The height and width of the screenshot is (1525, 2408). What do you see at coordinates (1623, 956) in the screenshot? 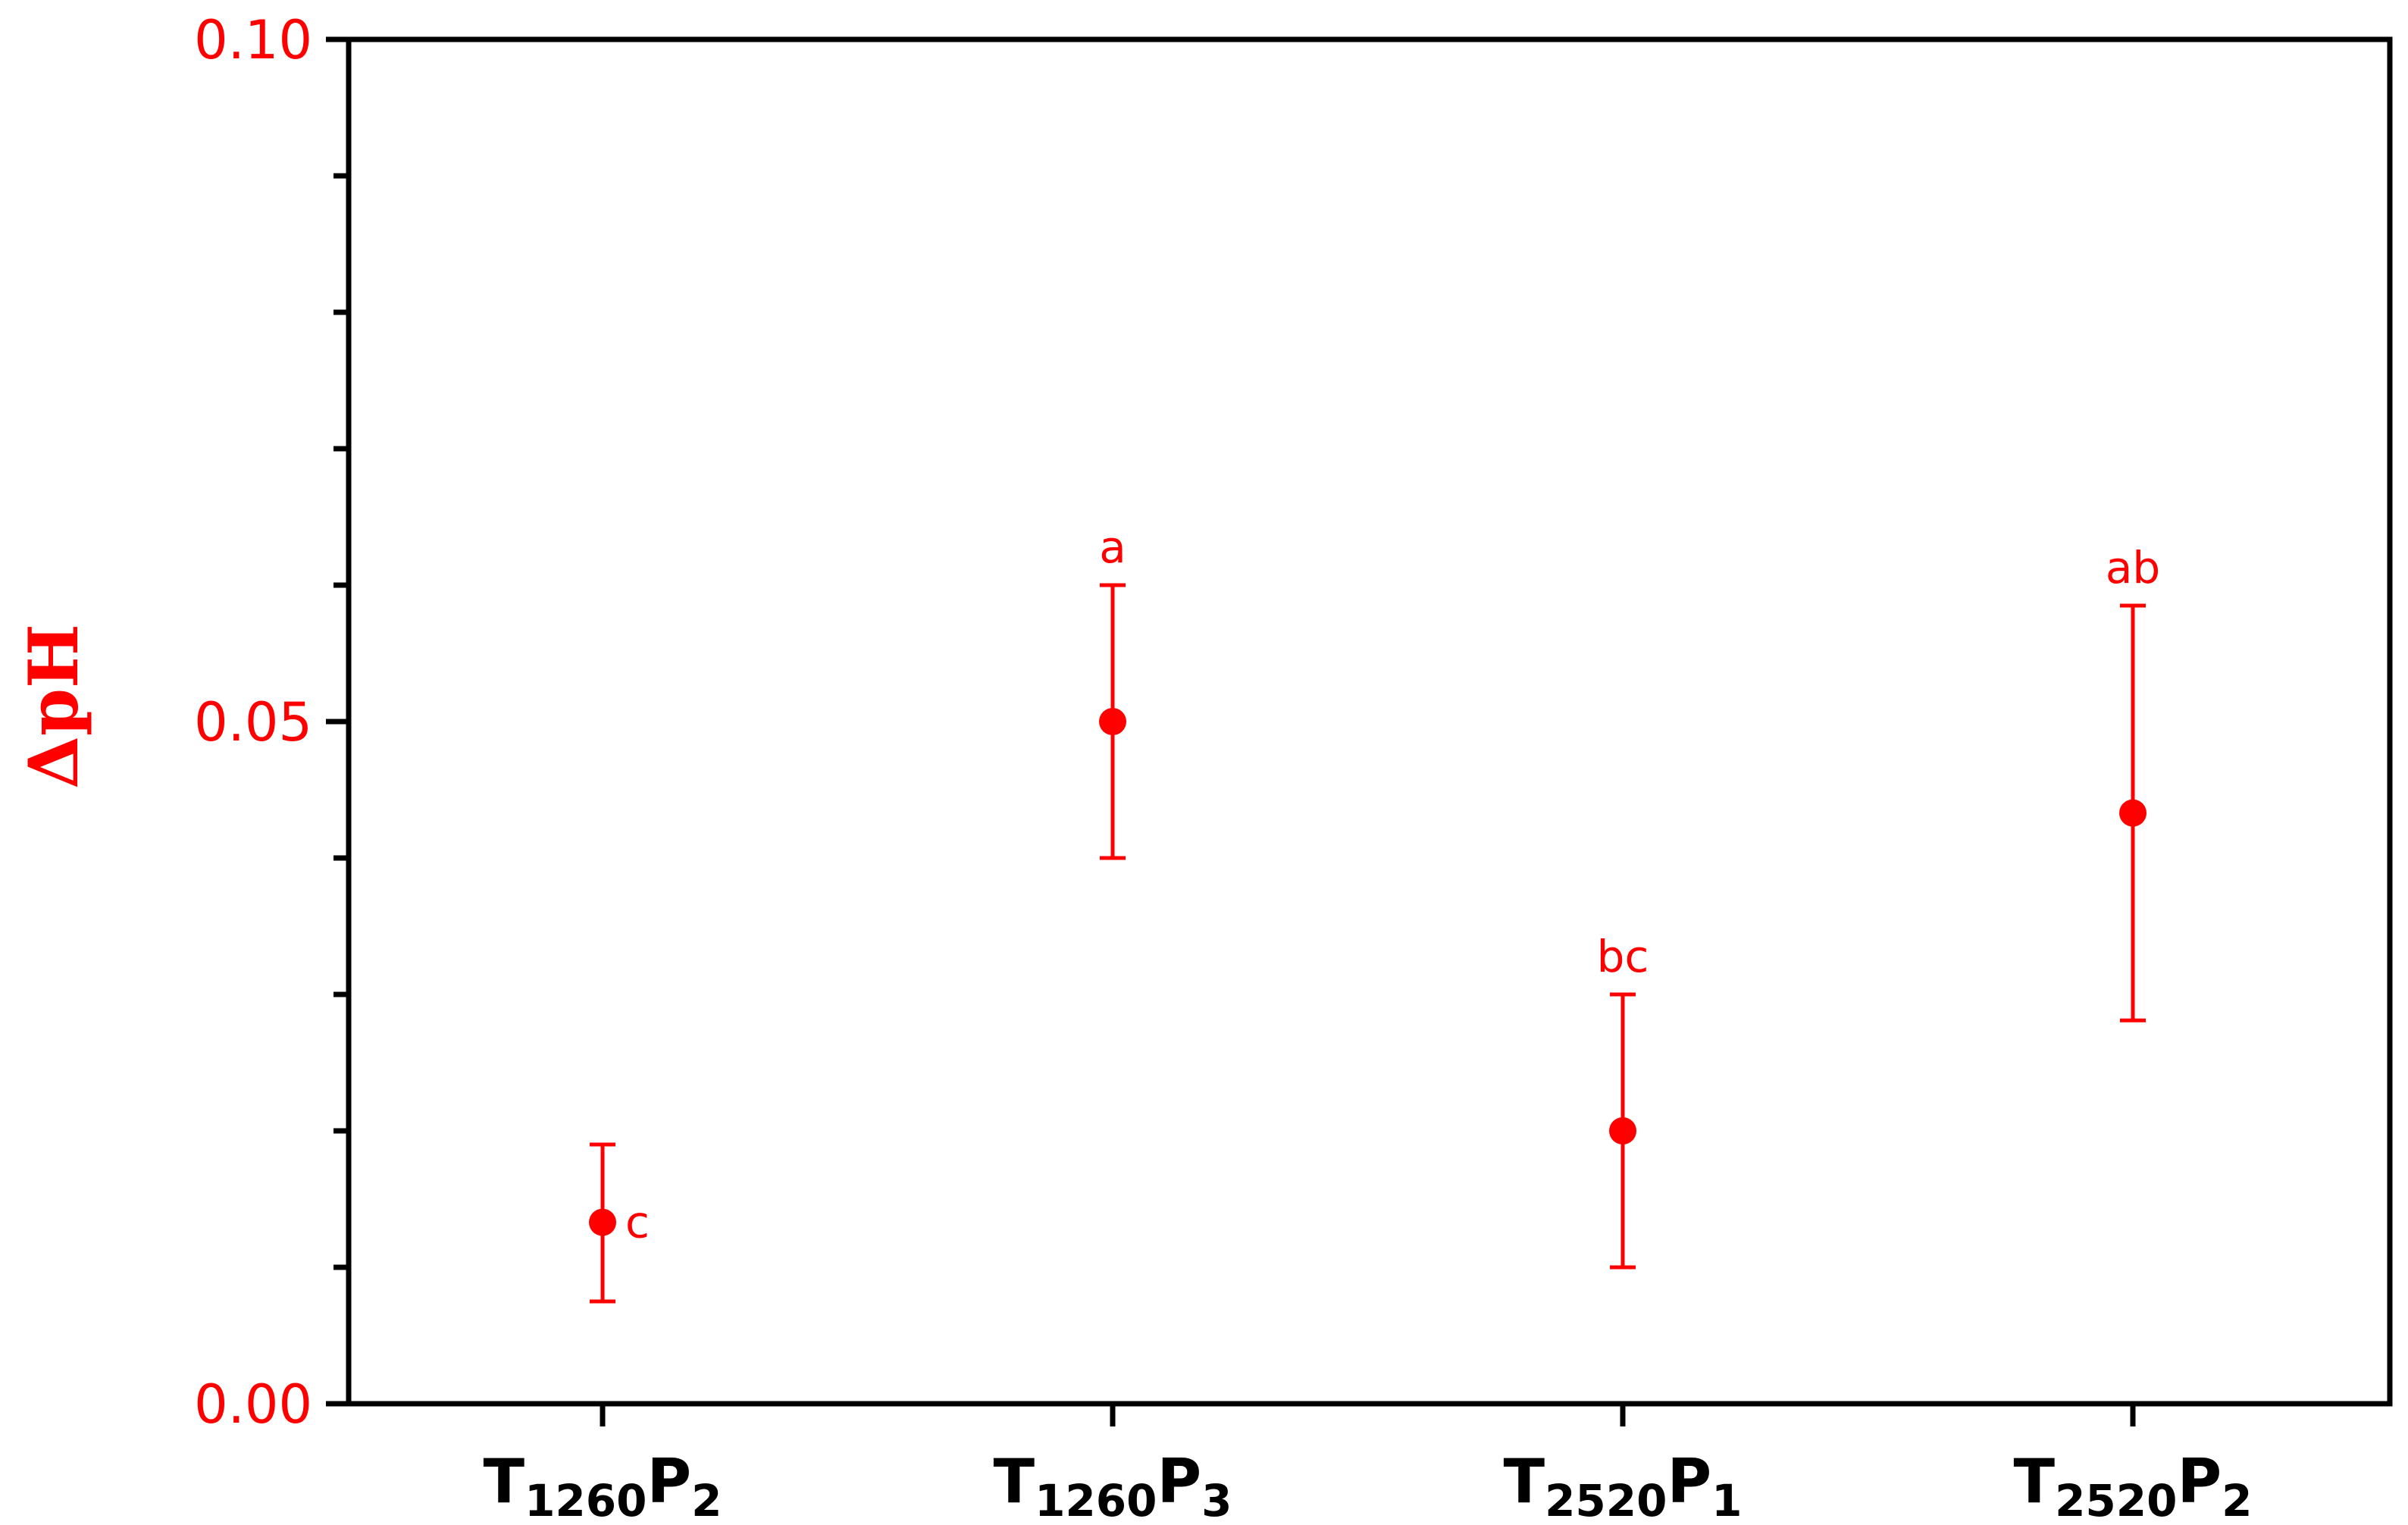
I see `significance-label: bc` at bounding box center [1623, 956].